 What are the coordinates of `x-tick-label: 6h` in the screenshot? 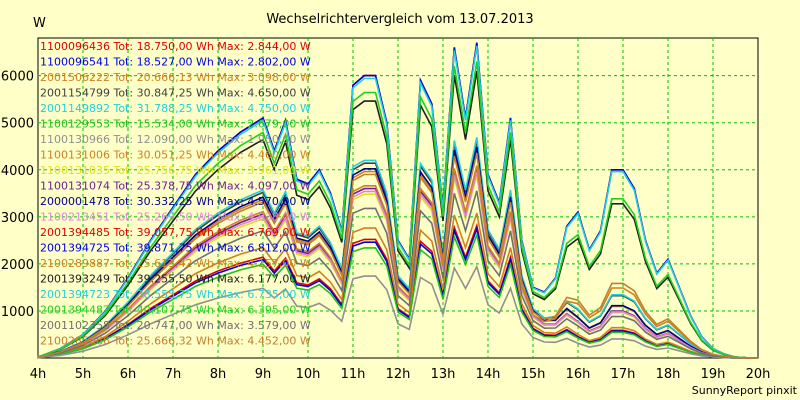 It's located at (128, 374).